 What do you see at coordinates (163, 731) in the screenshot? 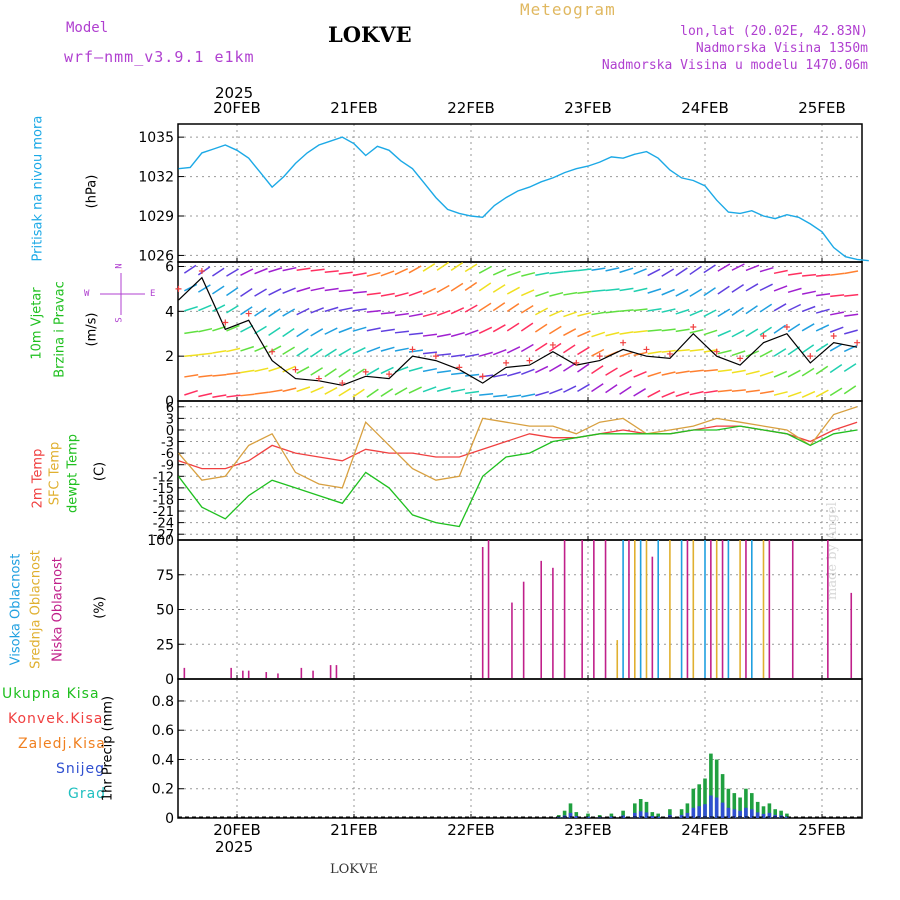
I see `y-tick-label: 0.6` at bounding box center [163, 731].